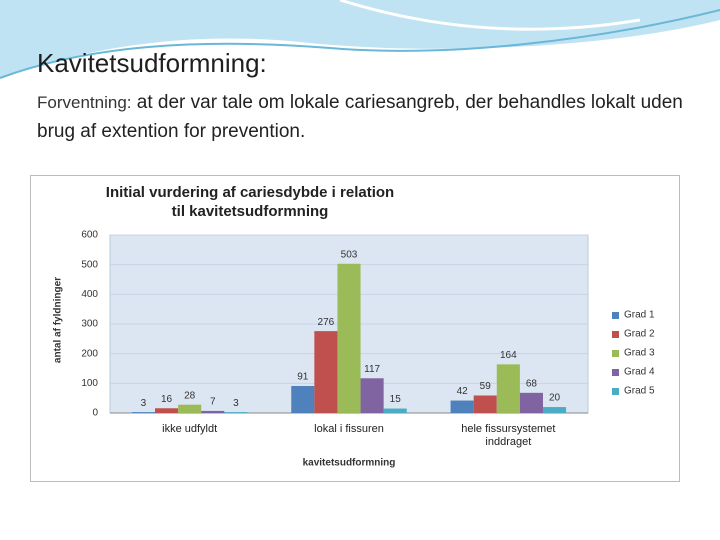  Describe the element at coordinates (372, 369) in the screenshot. I see `data-label: 117` at that location.